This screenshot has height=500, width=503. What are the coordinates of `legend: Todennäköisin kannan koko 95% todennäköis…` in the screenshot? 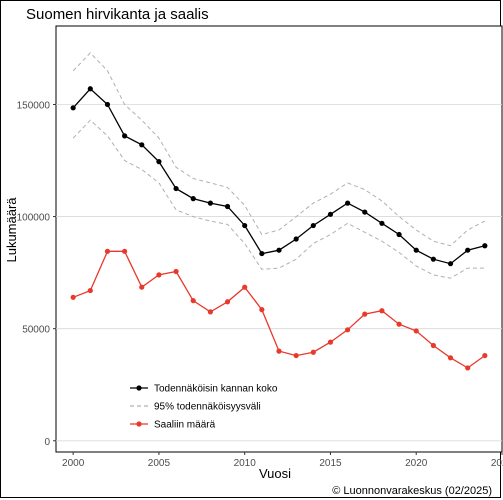 It's located at (204, 407).